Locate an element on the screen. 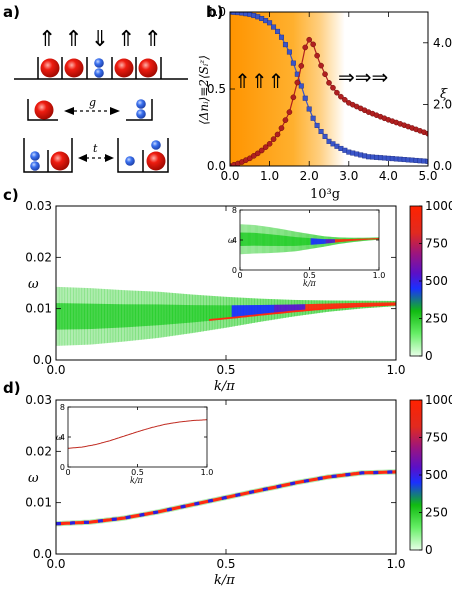 The width and height of the screenshot is (452, 591). t-process: t is located at coordinates (96, 155).